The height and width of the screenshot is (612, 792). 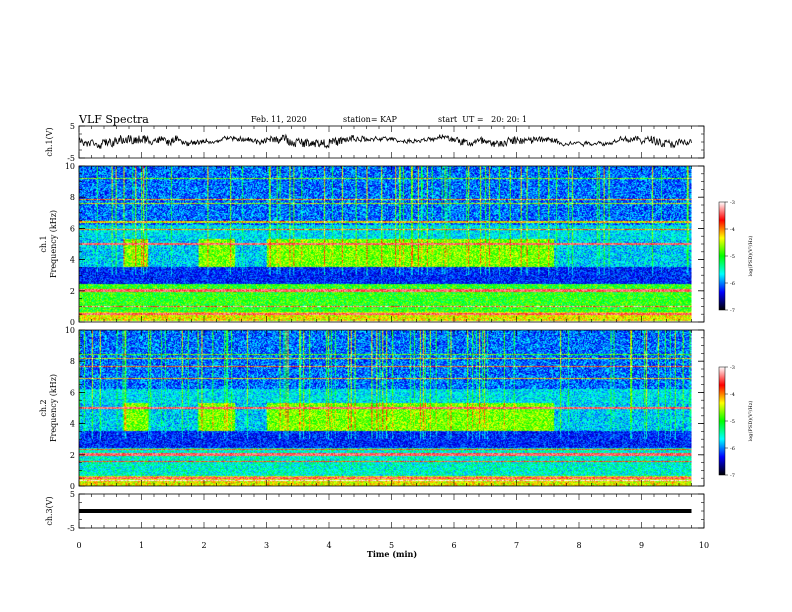 What do you see at coordinates (49, 141) in the screenshot?
I see `ch1-waveform-ylabel: ch.1(V)` at bounding box center [49, 141].